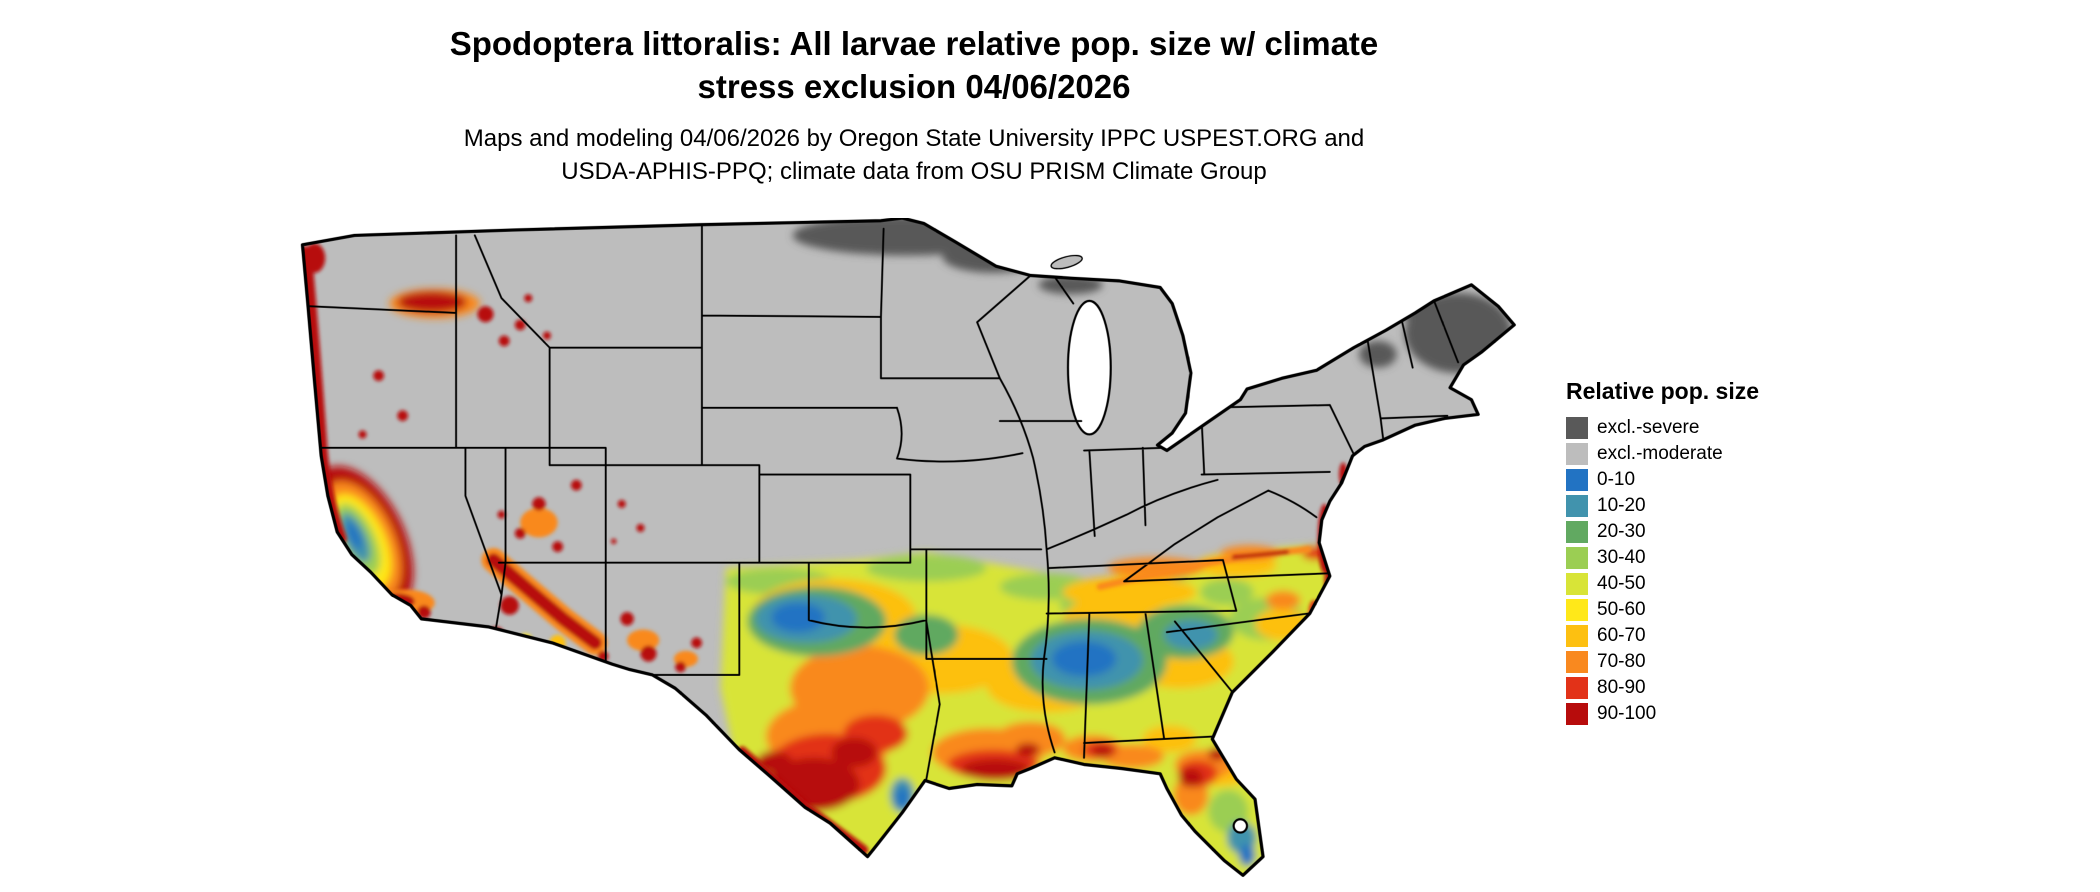 The image size is (2100, 892). Describe the element at coordinates (1648, 427) in the screenshot. I see `legend-label: excl.-severe` at that location.